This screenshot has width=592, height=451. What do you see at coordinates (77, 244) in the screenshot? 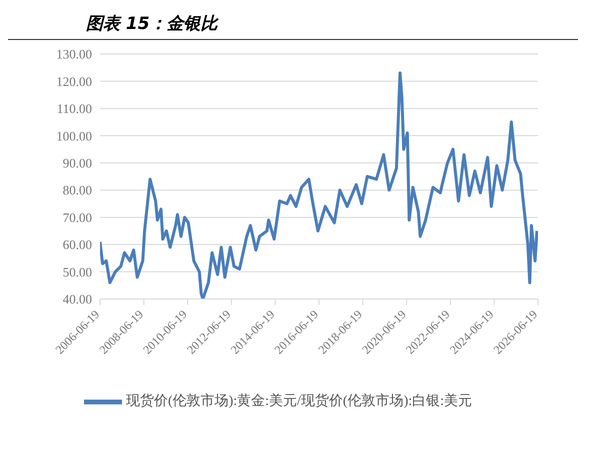
I see `y-tick-label: 60.00` at bounding box center [77, 244].